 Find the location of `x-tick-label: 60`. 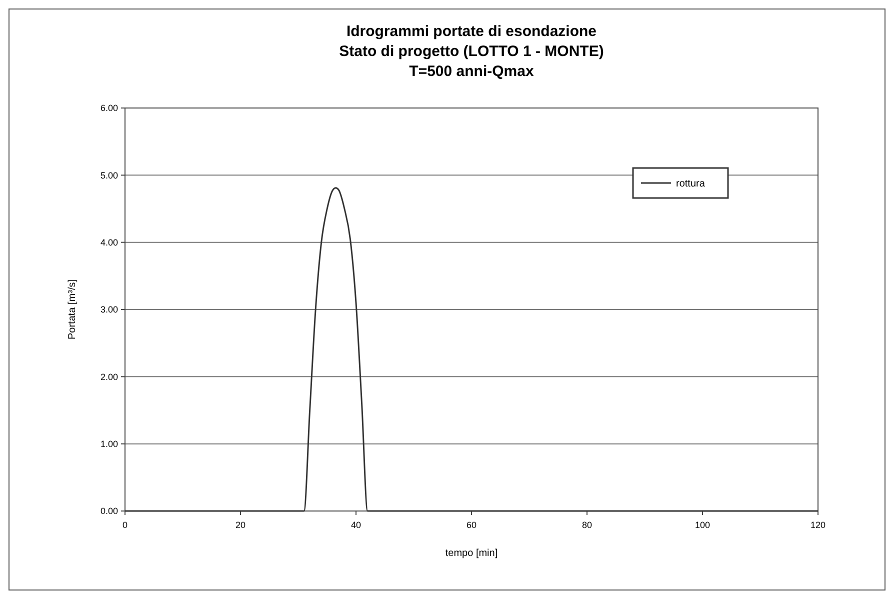

x-tick-label: 60 is located at coordinates (471, 525).